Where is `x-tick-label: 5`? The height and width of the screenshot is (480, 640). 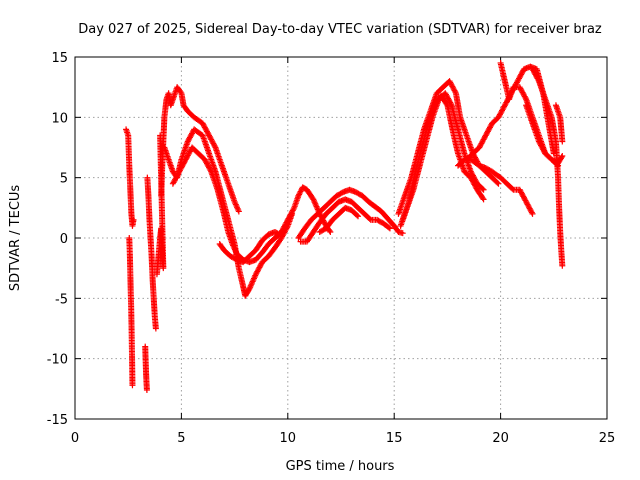 x-tick-label: 5 is located at coordinates (181, 438).